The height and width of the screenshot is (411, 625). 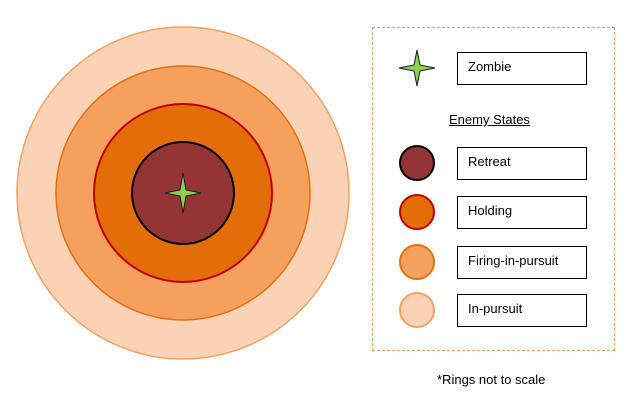 I want to click on legend-label-zombie: Zombie, so click(x=522, y=68).